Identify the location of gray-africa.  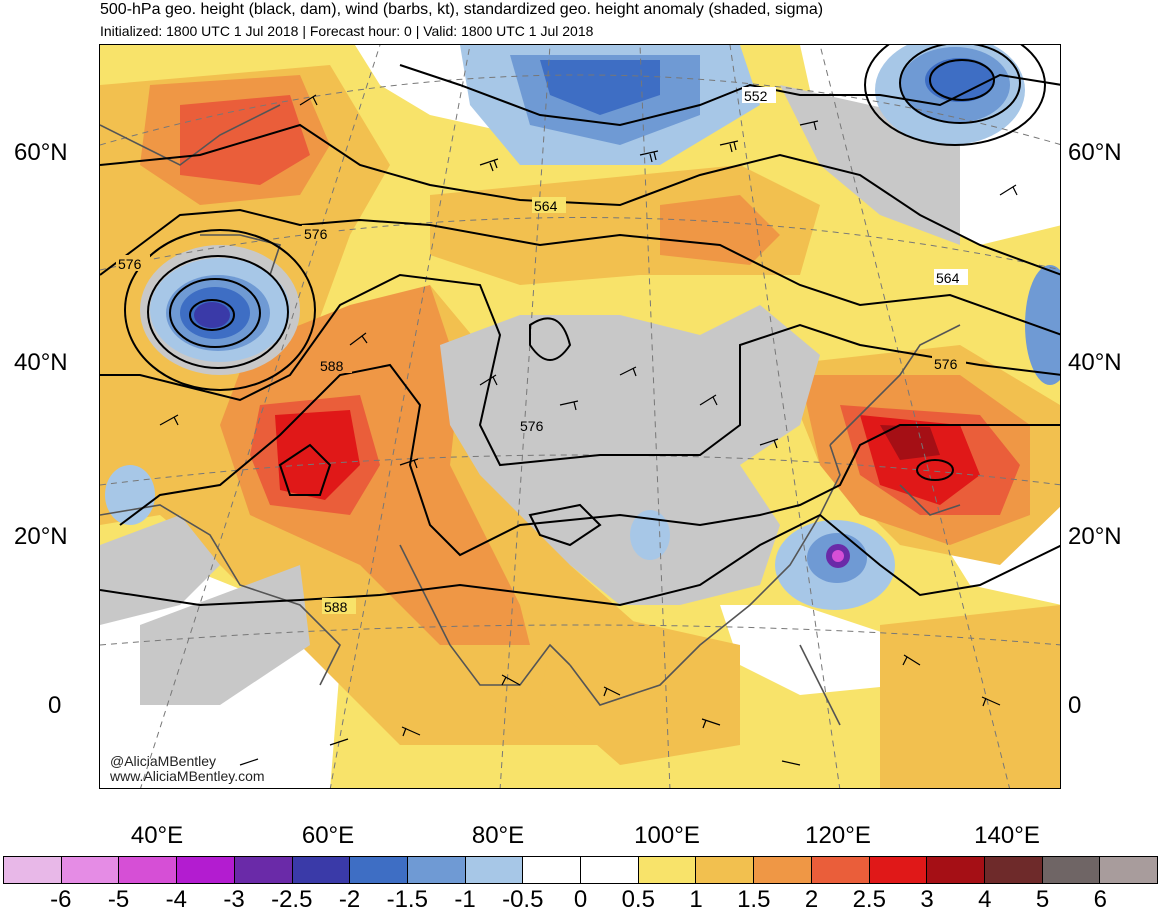
(225, 635).